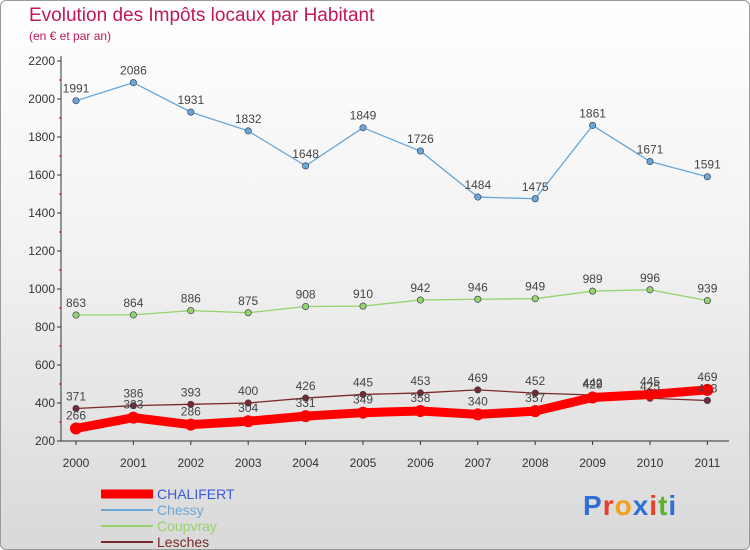  Describe the element at coordinates (392, 302) in the screenshot. I see `series-line-coupvray` at that location.